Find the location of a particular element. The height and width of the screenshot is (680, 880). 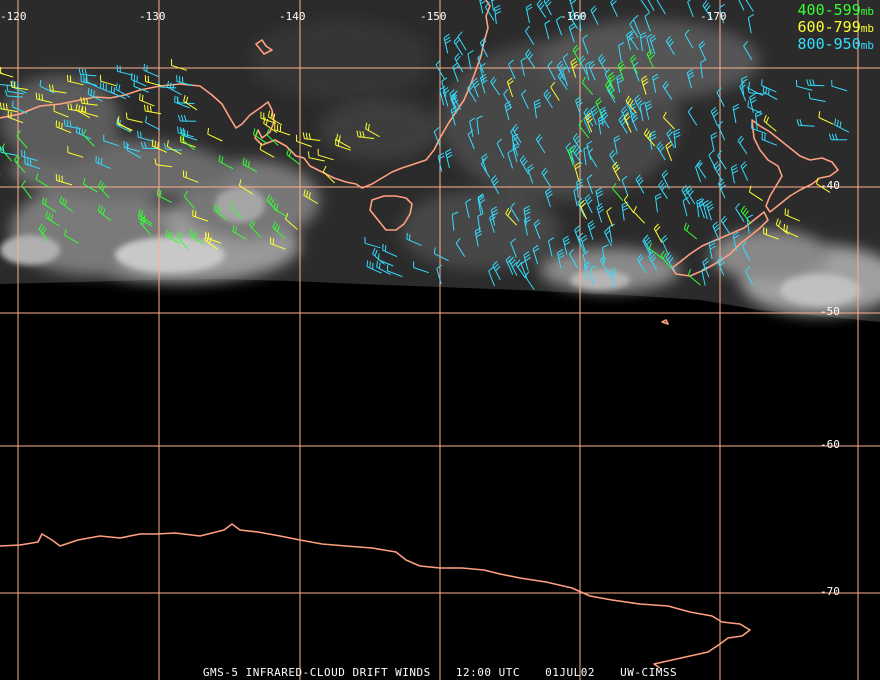

longitude-label-170: -170 is located at coordinates (713, 16).